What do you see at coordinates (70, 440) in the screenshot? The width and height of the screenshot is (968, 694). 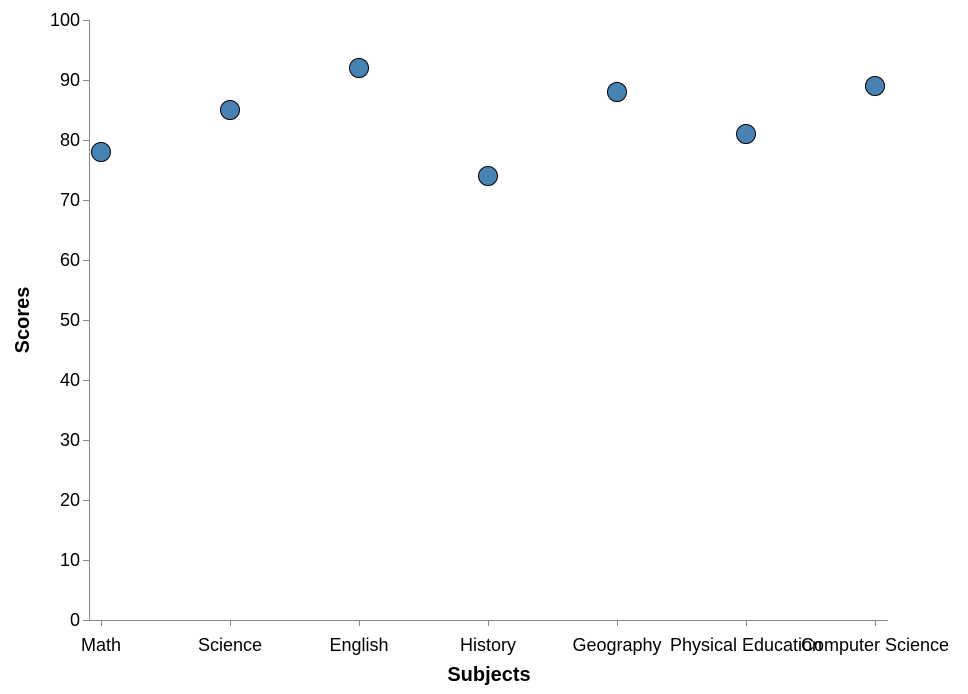 I see `y-tick-label: 30` at bounding box center [70, 440].